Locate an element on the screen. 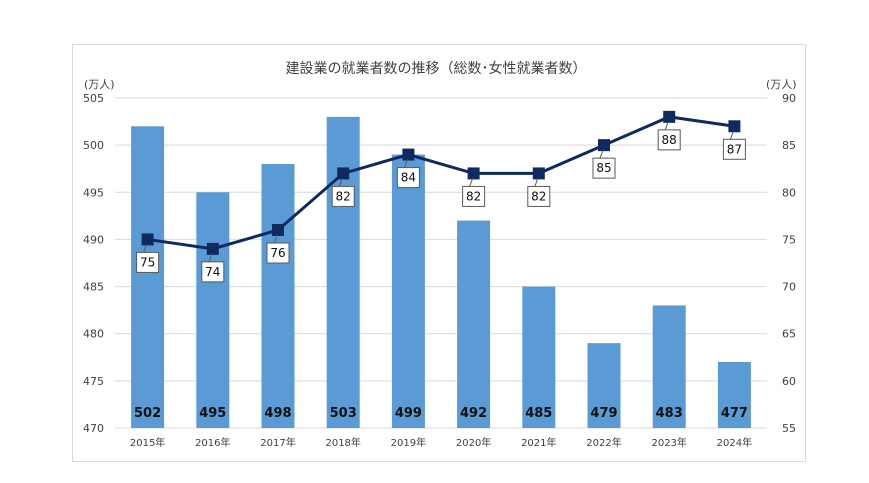 This screenshot has height=483, width=869. x-tick-label: 2017年 is located at coordinates (277, 442).